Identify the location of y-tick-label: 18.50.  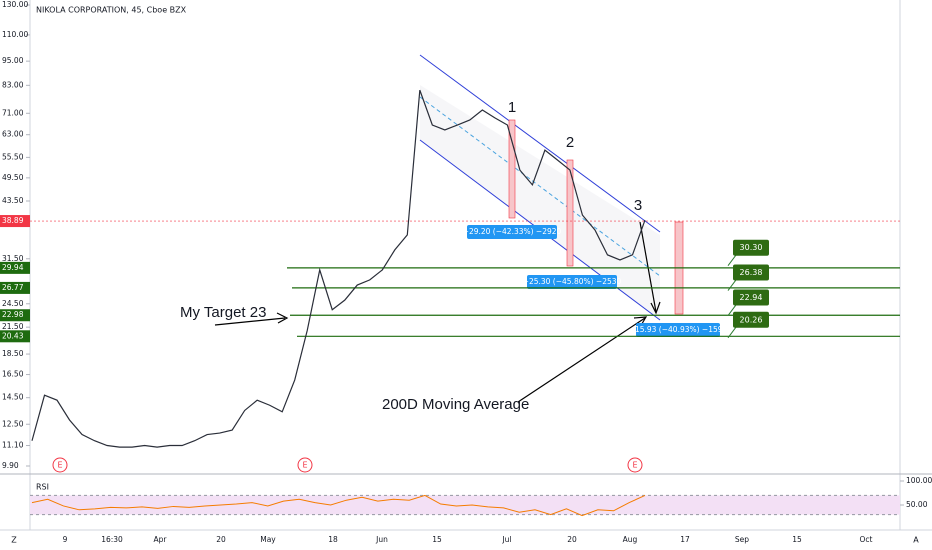
(13, 353).